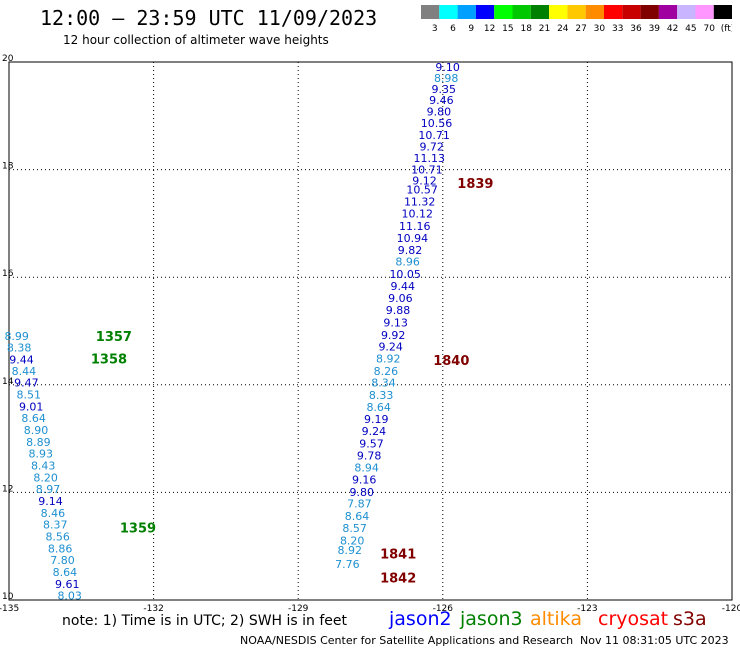 The height and width of the screenshot is (650, 740). Describe the element at coordinates (383, 383) in the screenshot. I see `wave-height-value: 8.34` at that location.